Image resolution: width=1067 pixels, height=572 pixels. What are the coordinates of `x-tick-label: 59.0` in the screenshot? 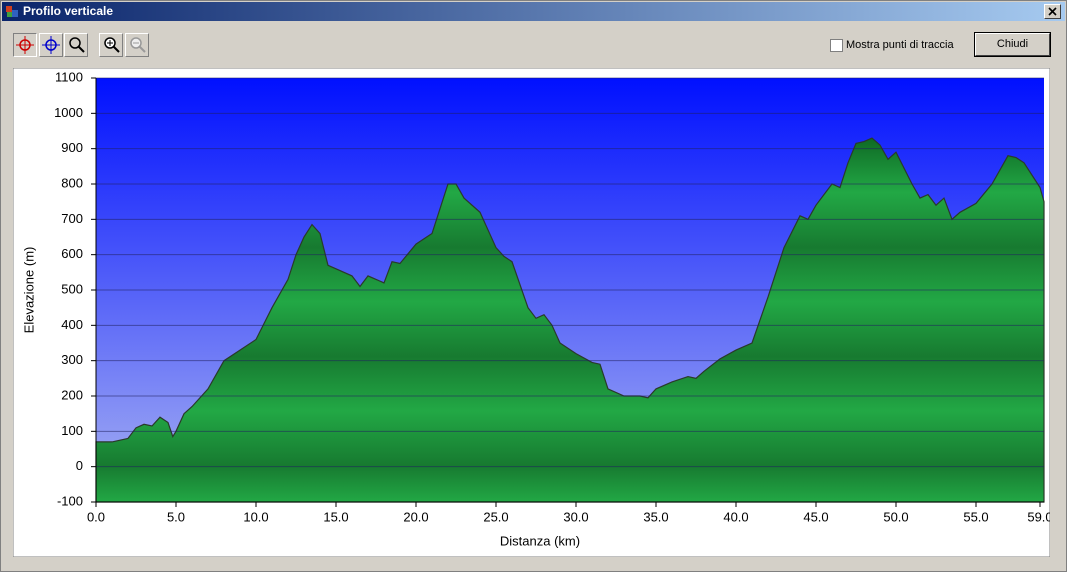 It's located at (1038, 516).